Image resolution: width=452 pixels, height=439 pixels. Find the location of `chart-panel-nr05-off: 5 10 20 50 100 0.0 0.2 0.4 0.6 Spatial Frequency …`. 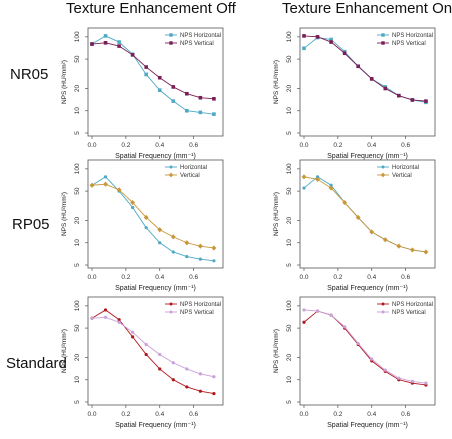

chart-panel-nr05-off: 5 10 20 50 100 0.0 0.2 0.4 0.6 Spatial Frequency … is located at coordinates (142, 93).